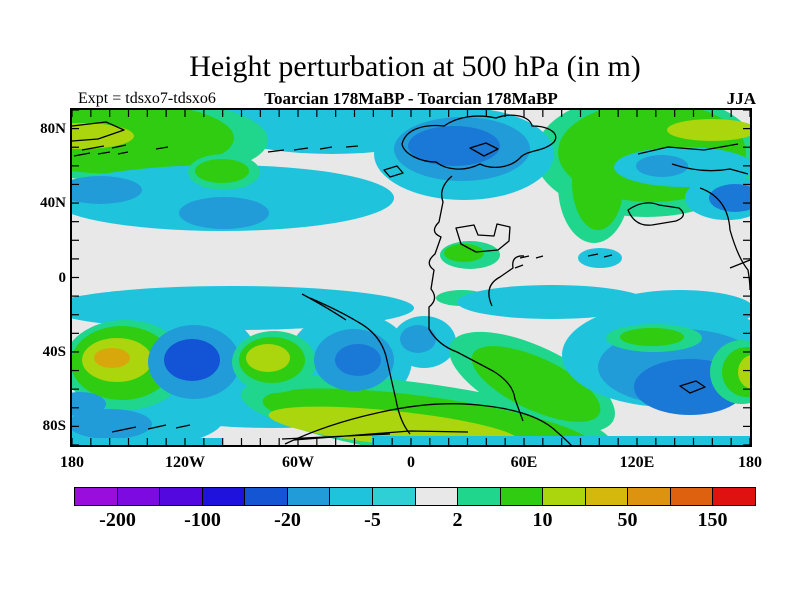 This screenshot has height=600, width=800. Describe the element at coordinates (54, 426) in the screenshot. I see `lat-tick-label: 80S` at that location.